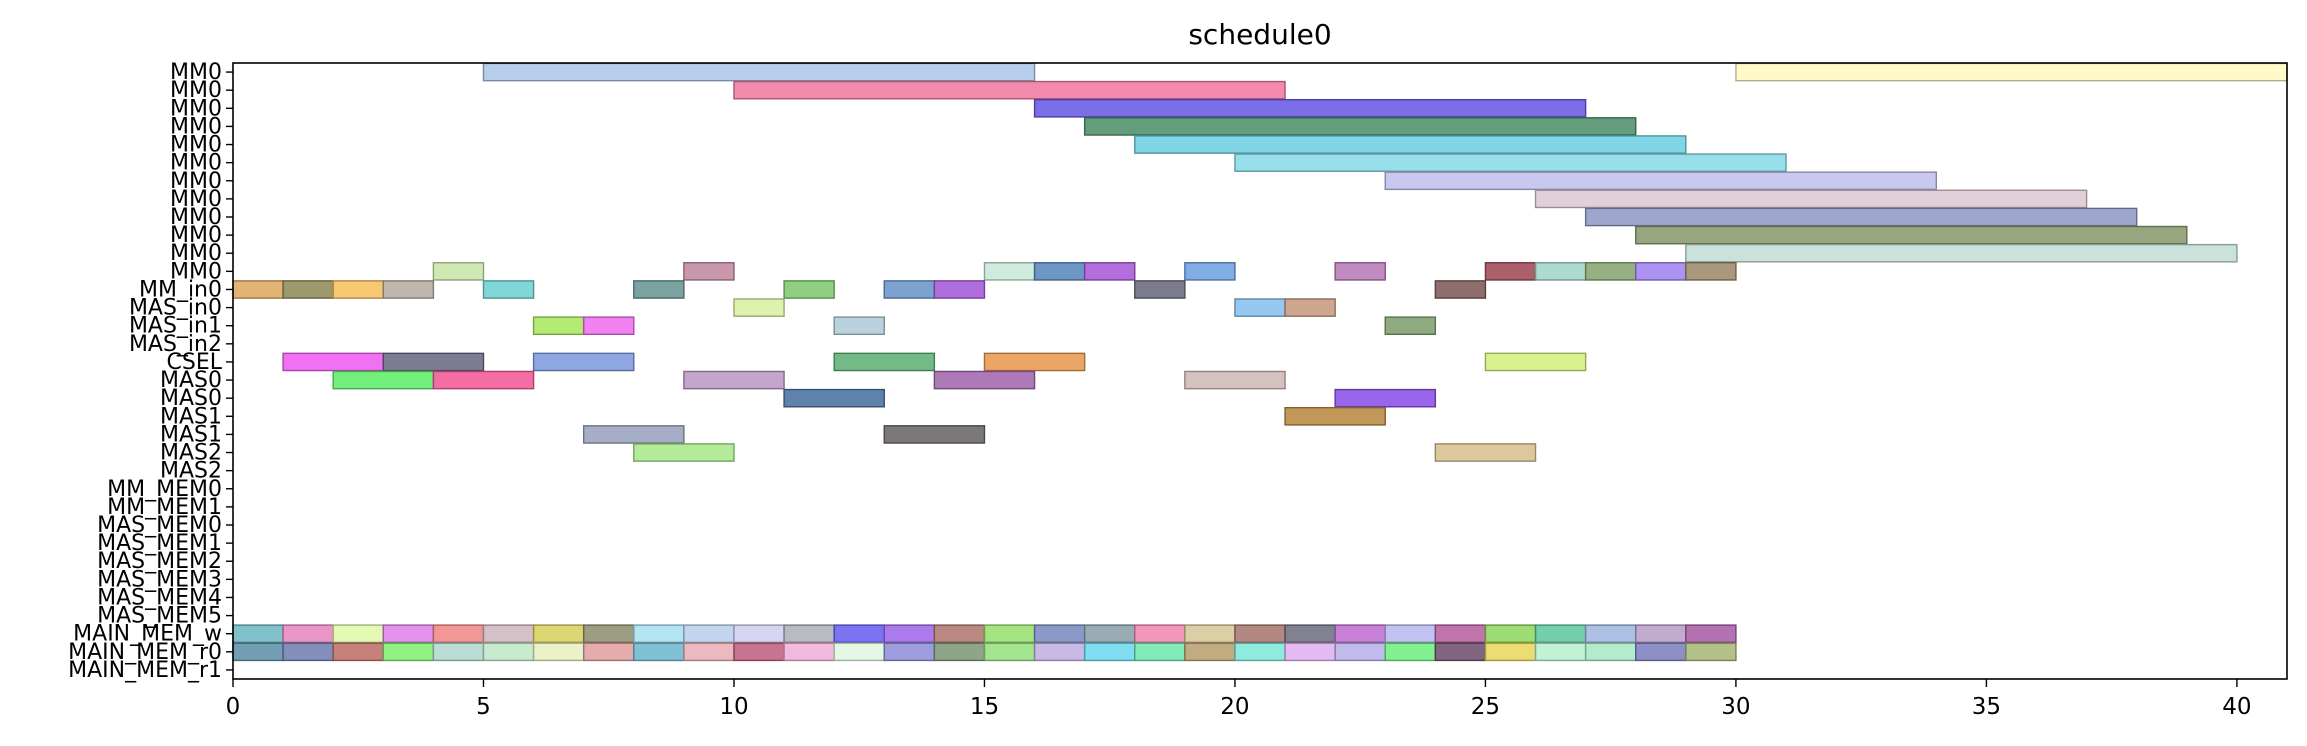 The image size is (2307, 746). What do you see at coordinates (159, 616) in the screenshot?
I see `y-tick-label: MAS_MEM5` at bounding box center [159, 616].